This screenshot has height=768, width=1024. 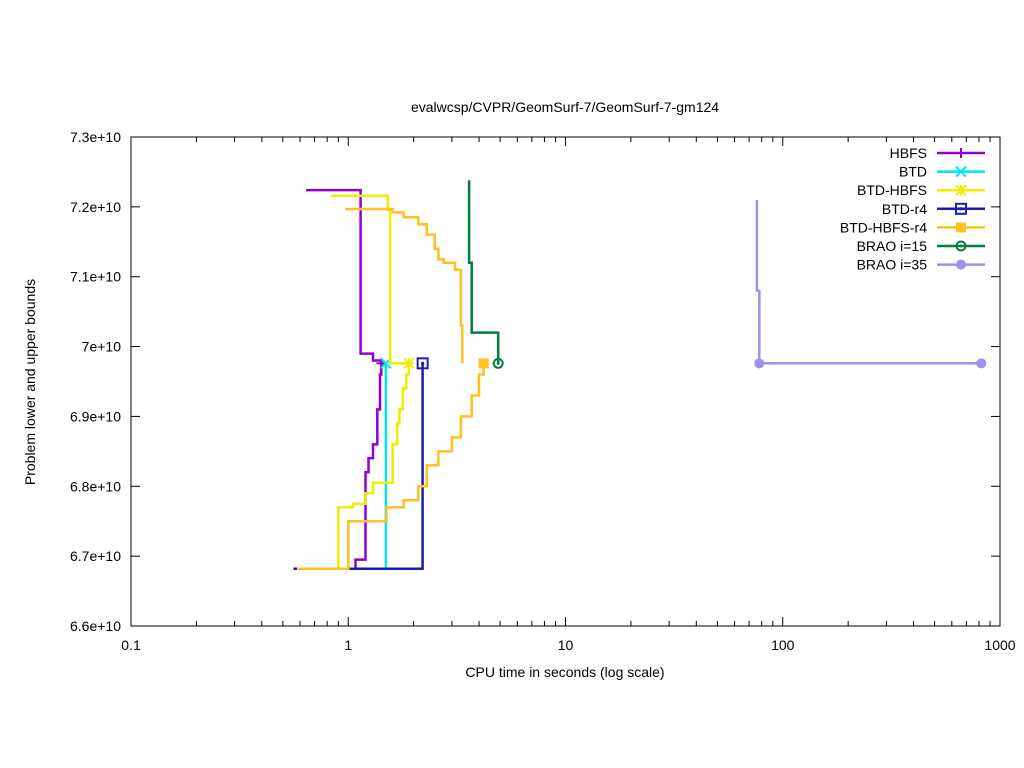 I want to click on y-tick-label: 6.7e+10, so click(x=95, y=556).